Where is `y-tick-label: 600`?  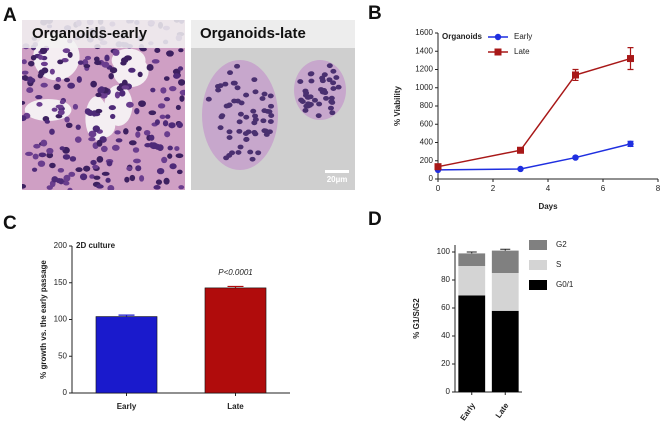 y-tick-label: 600 is located at coordinates (427, 123).